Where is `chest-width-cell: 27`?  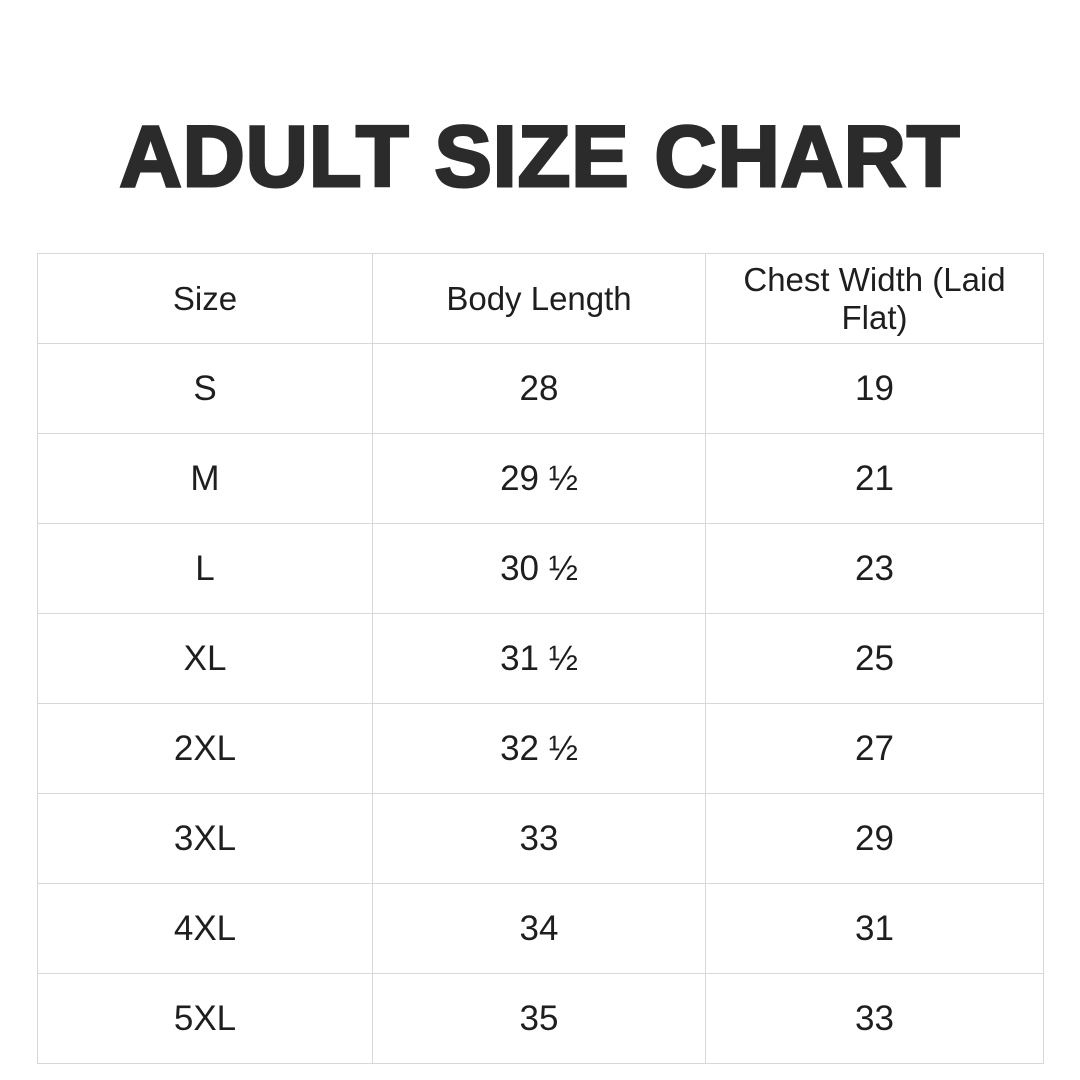
chest-width-cell: 27 is located at coordinates (874, 748).